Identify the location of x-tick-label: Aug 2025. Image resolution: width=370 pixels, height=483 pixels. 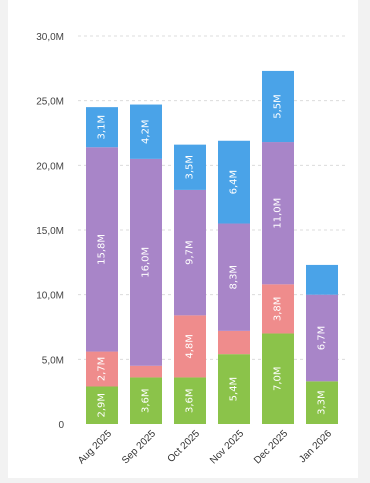
(95, 447).